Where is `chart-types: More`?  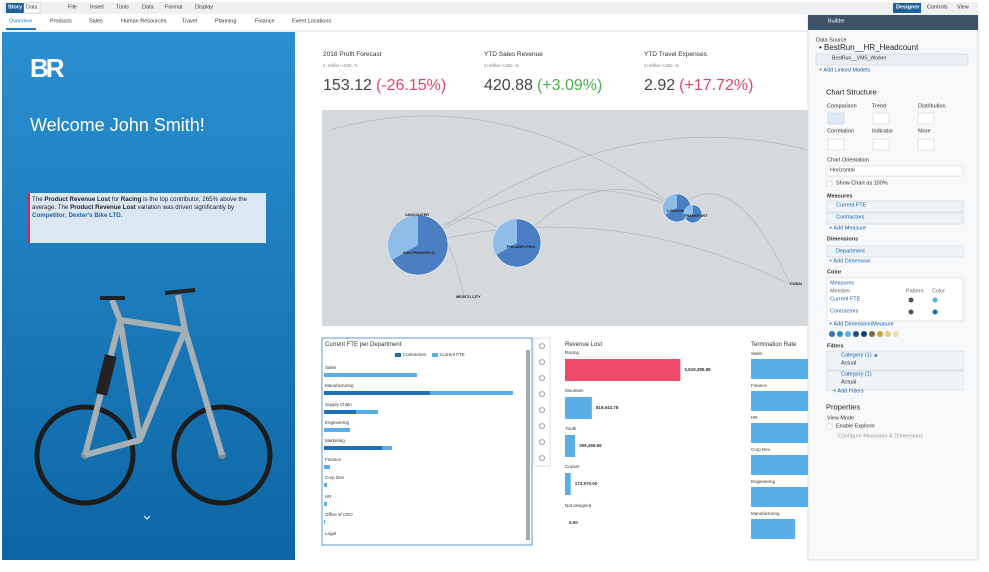 chart-types: More is located at coordinates (924, 131).